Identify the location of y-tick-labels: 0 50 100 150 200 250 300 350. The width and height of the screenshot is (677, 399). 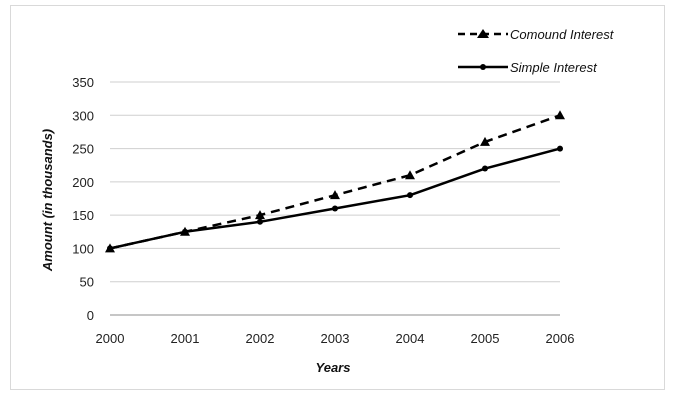
(83, 199).